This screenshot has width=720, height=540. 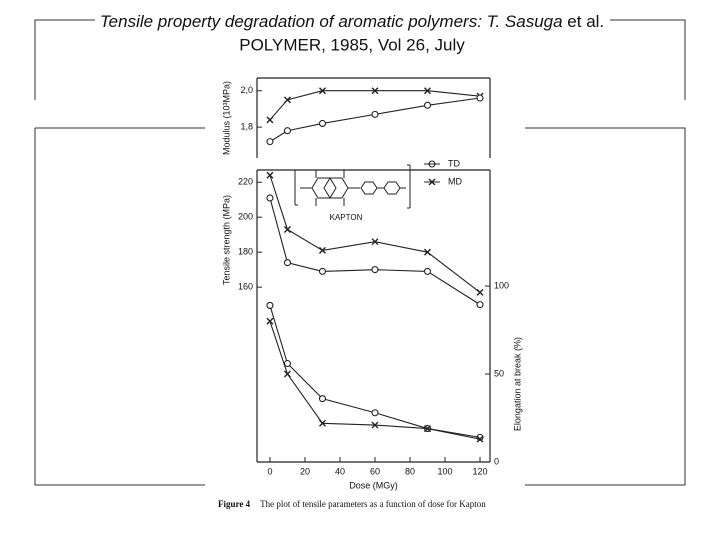 I want to click on y-tick-label: 200, so click(x=245, y=217).